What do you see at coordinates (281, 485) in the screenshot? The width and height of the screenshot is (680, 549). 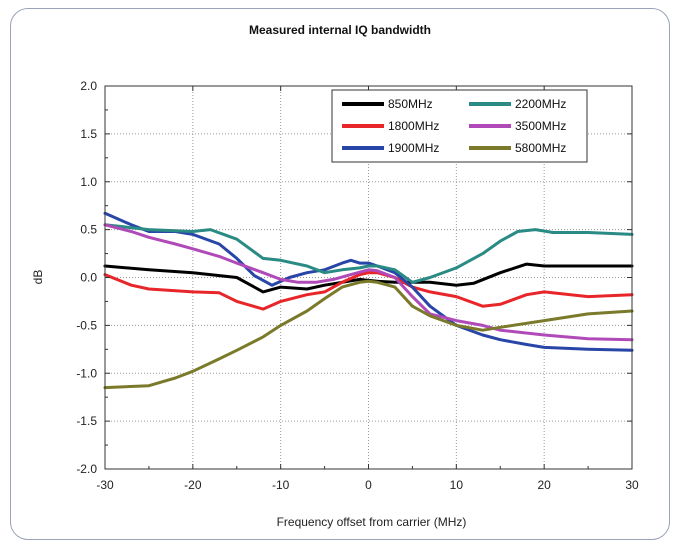 I see `x-tick-label: -10` at bounding box center [281, 485].